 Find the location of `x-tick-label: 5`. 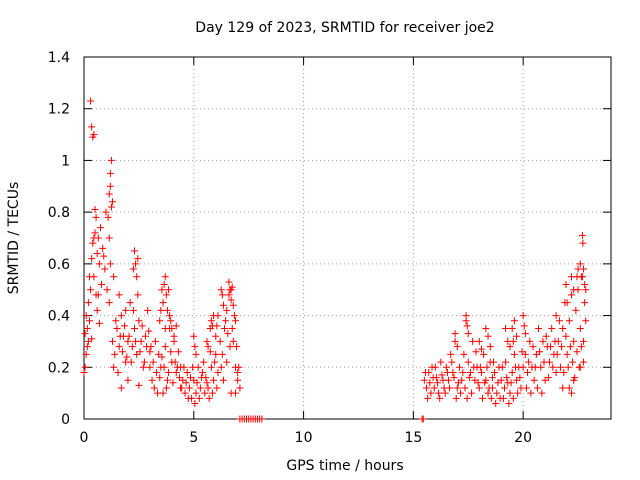

x-tick-label: 5 is located at coordinates (193, 438).